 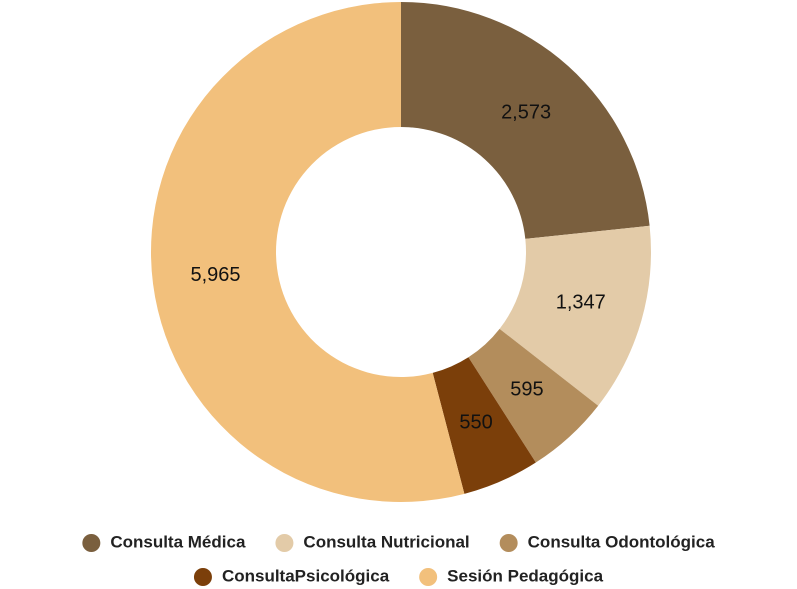 What do you see at coordinates (306, 575) in the screenshot?
I see `legend-label: ConsultaPsicológica` at bounding box center [306, 575].